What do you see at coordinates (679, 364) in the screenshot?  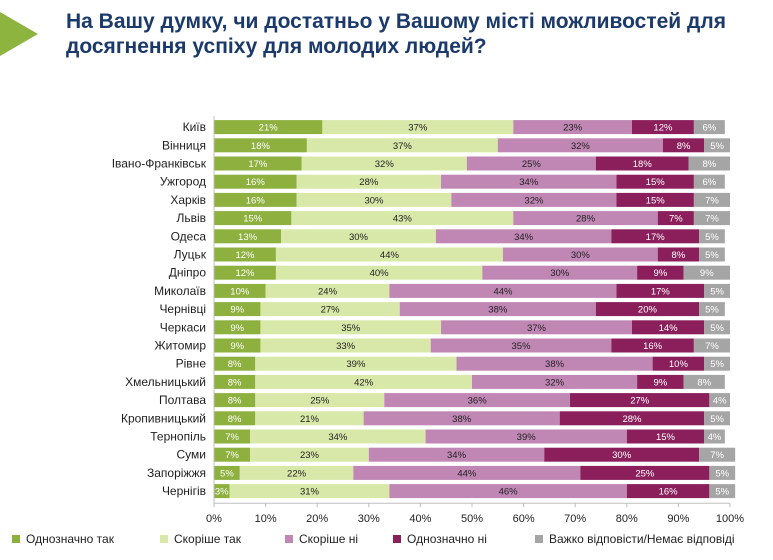 I see `data-label: 10%` at bounding box center [679, 364].